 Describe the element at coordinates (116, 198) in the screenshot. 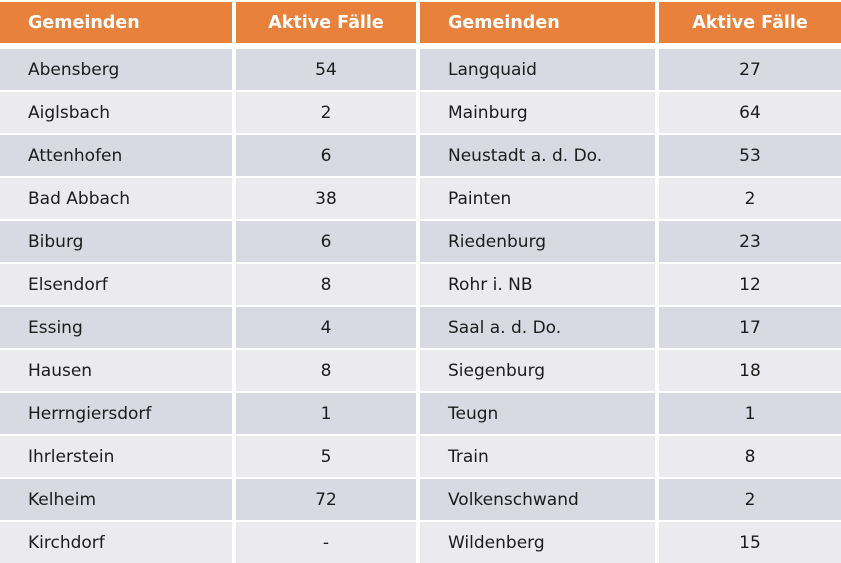

I see `gemeinde-name-cell: Bad Abbach` at that location.